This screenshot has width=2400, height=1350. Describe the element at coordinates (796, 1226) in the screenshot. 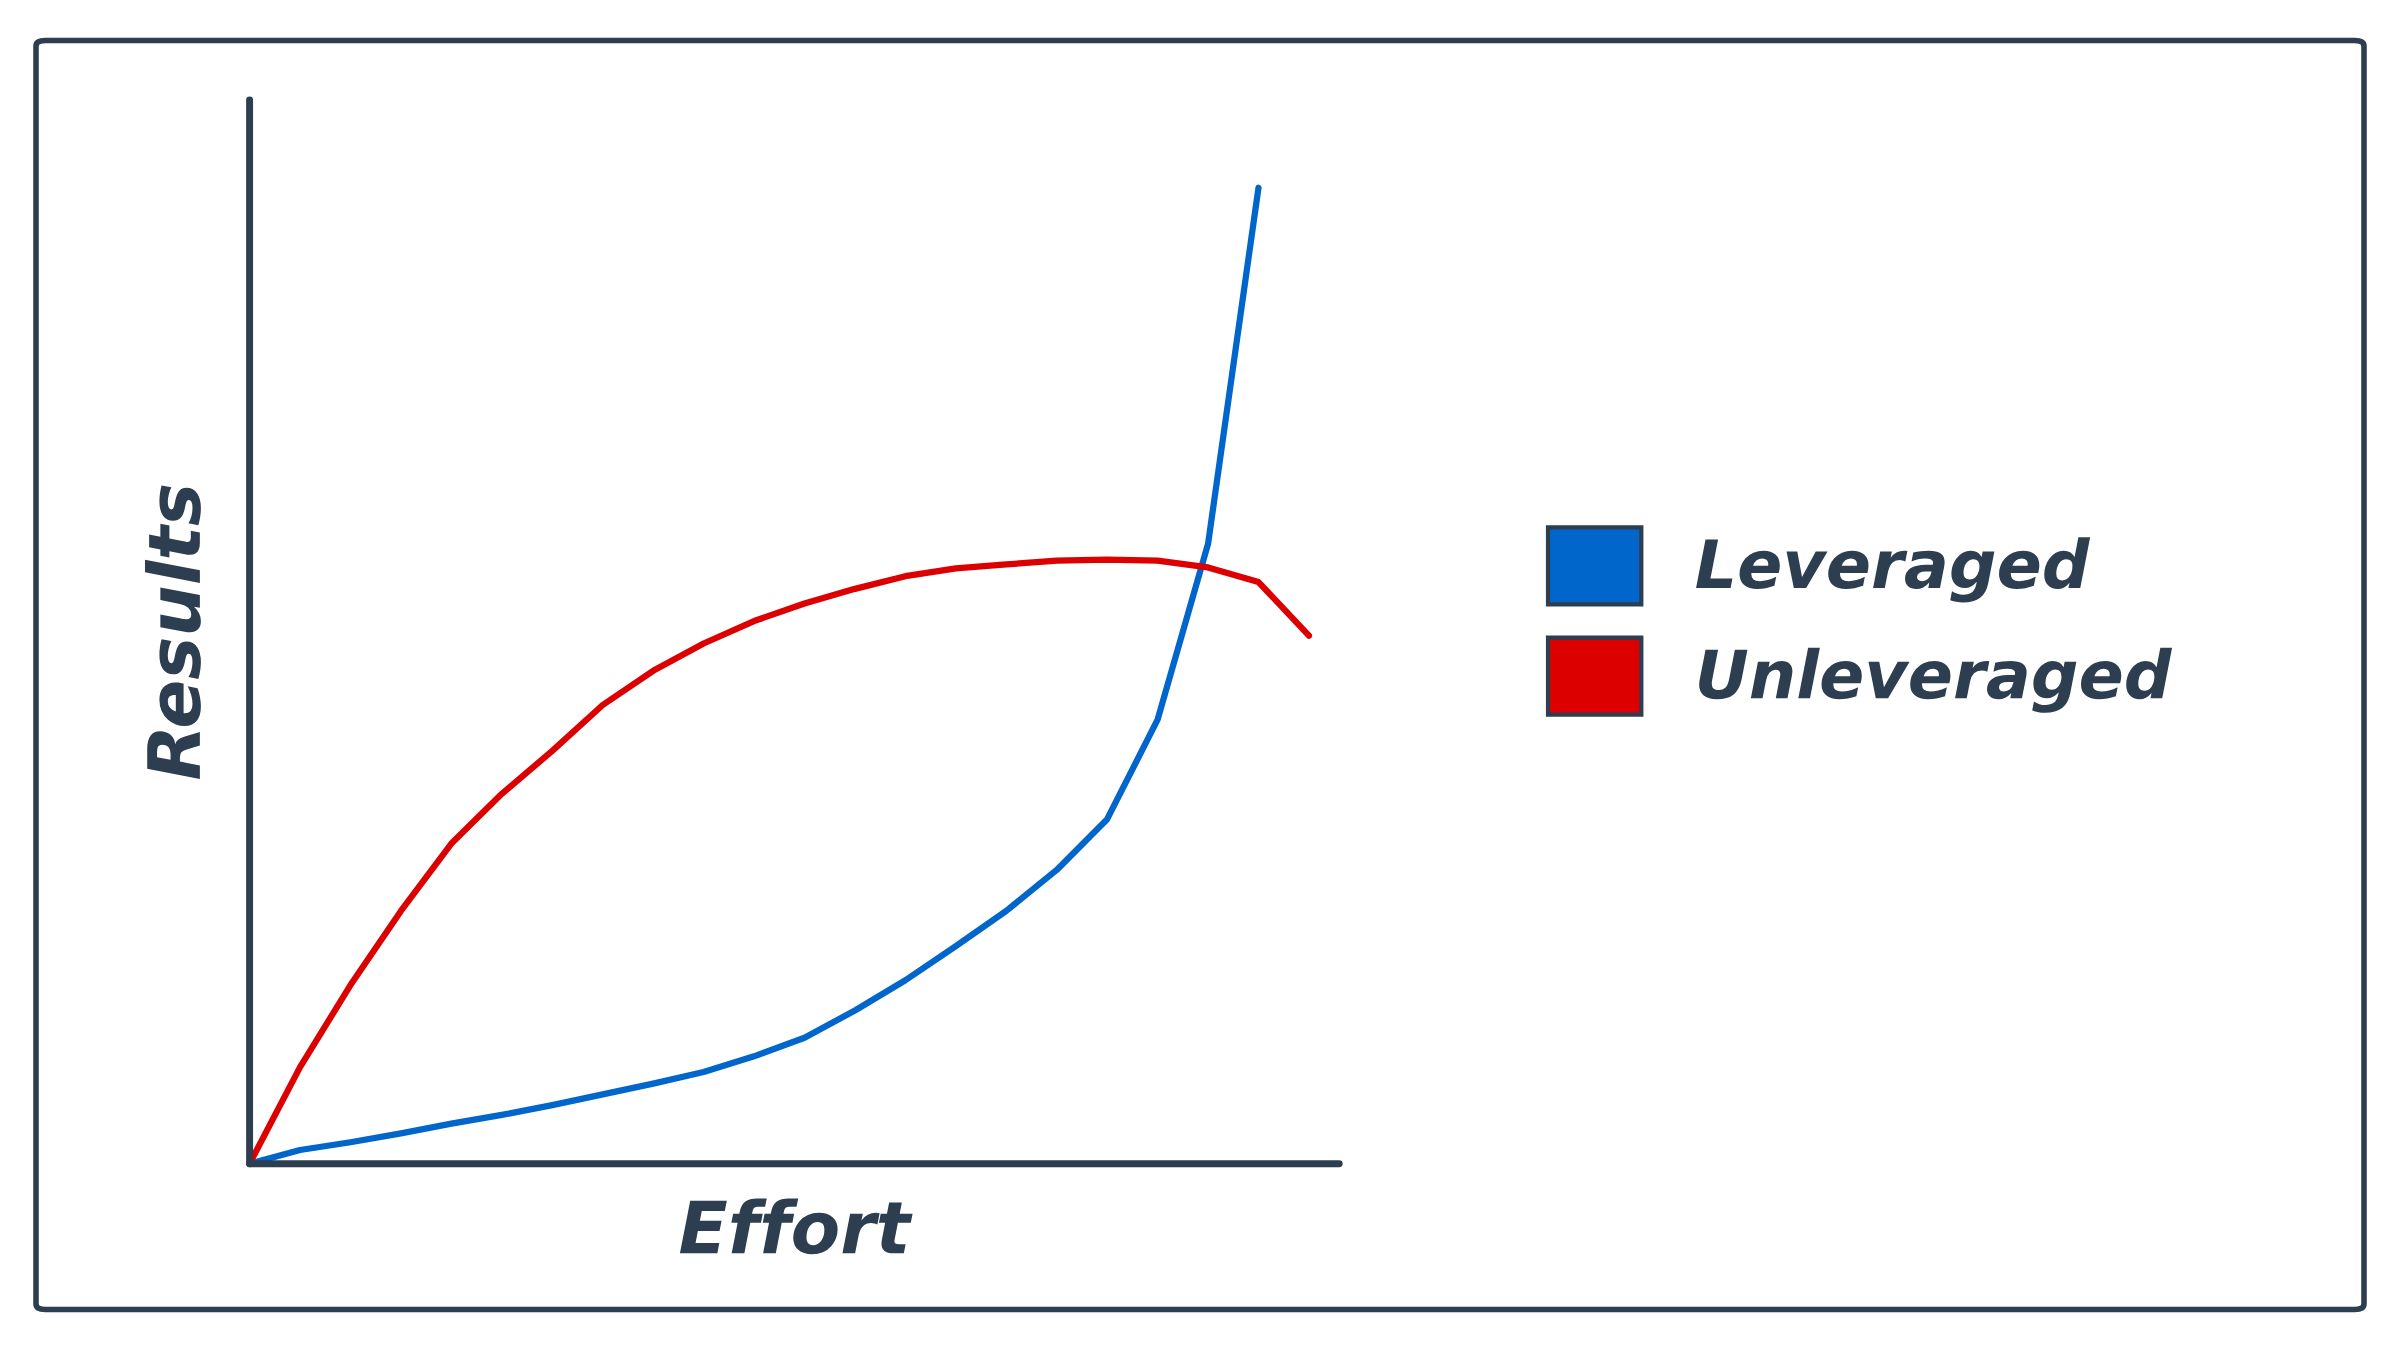

I see `x-axis-title: Effort` at that location.